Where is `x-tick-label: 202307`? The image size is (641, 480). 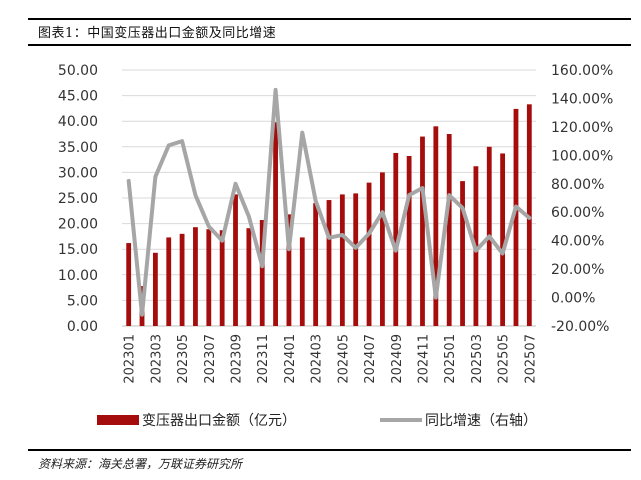 x-tick-label: 202307 is located at coordinates (210, 359).